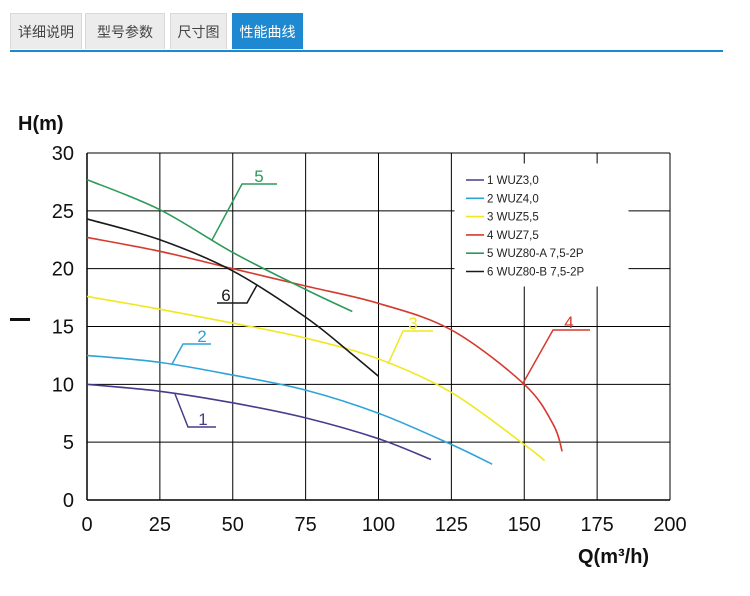 The width and height of the screenshot is (750, 596). I want to click on curve-label-2: 2, so click(201, 336).